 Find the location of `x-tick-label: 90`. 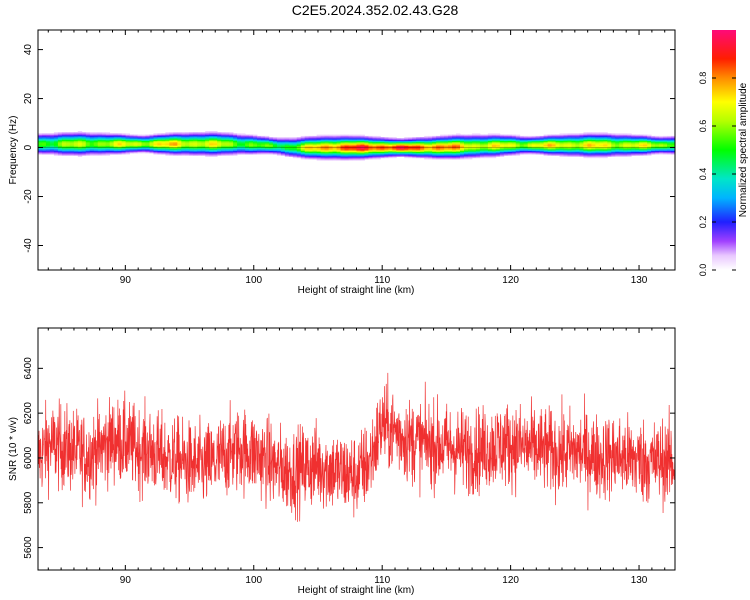

x-tick-label: 90 is located at coordinates (126, 580).